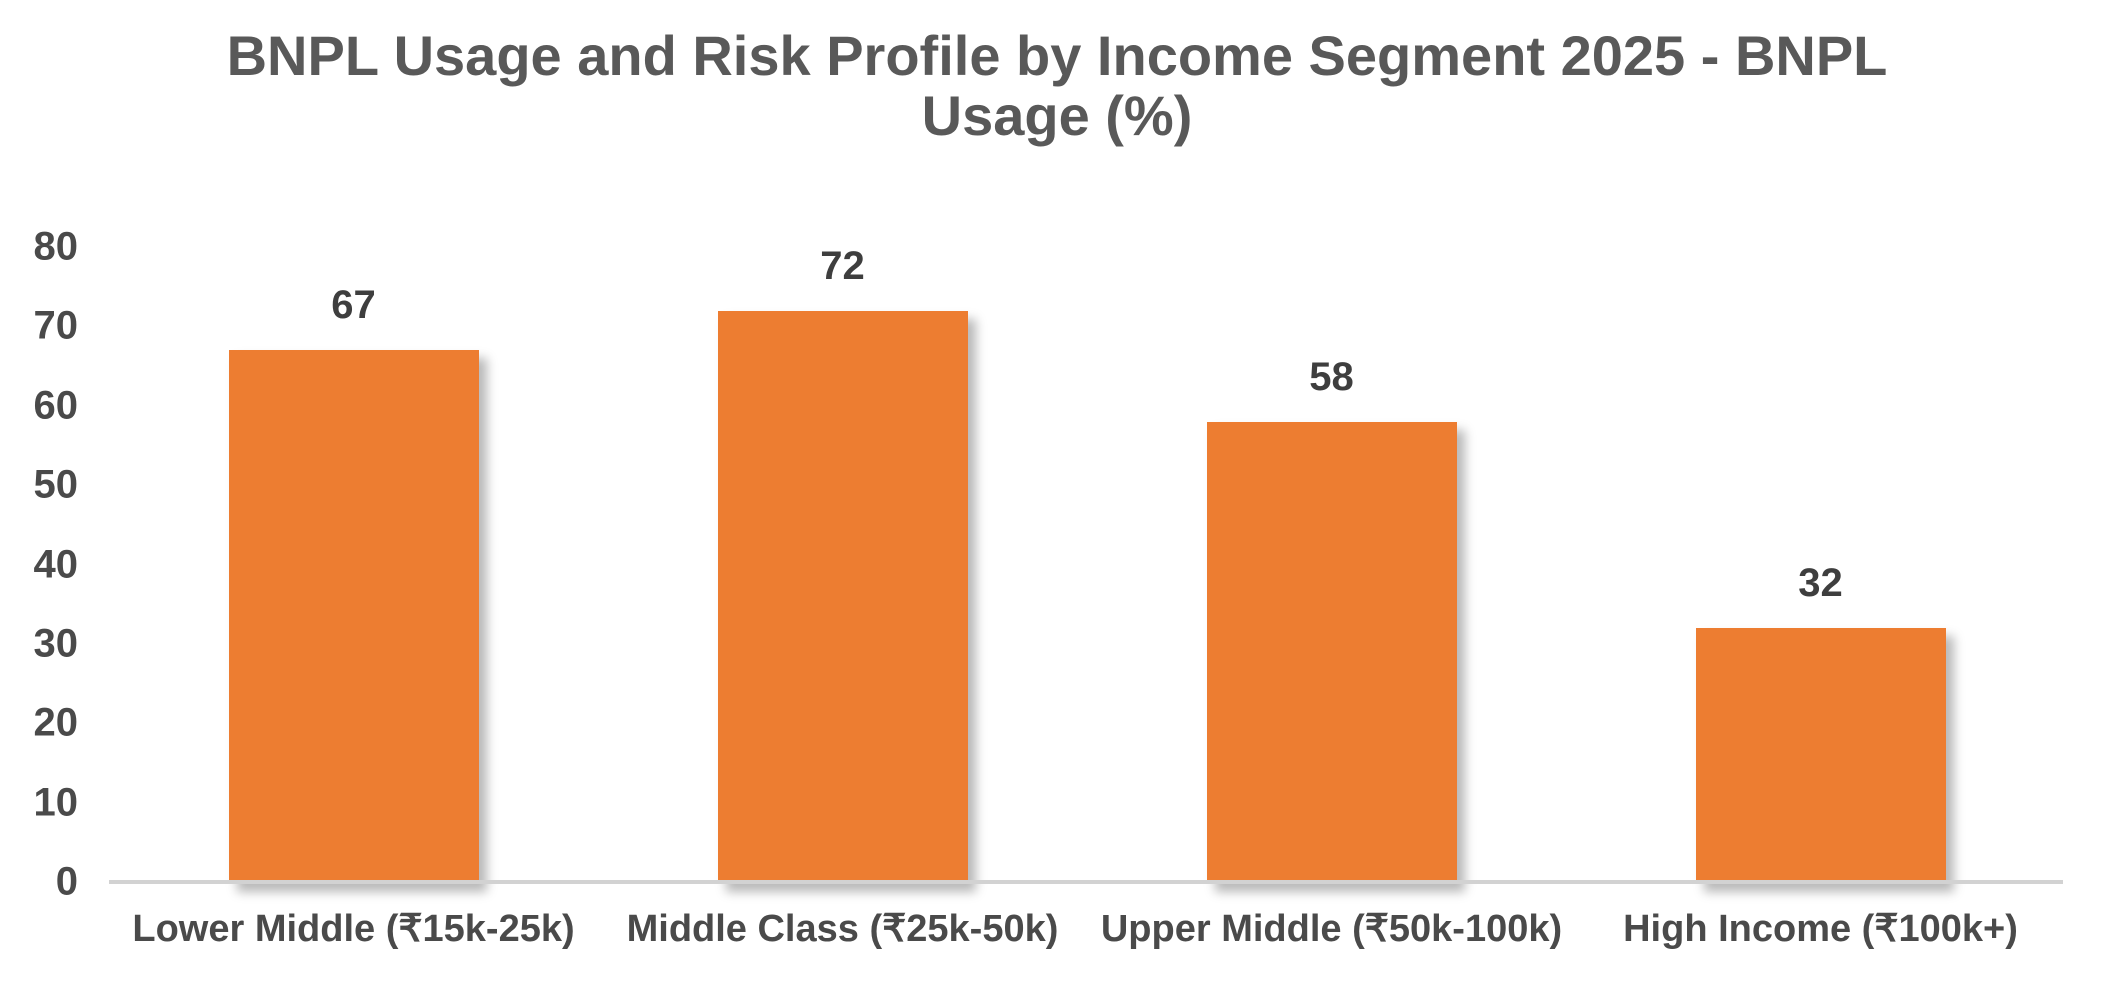  What do you see at coordinates (56, 405) in the screenshot?
I see `y-axis-tick-label: 60` at bounding box center [56, 405].